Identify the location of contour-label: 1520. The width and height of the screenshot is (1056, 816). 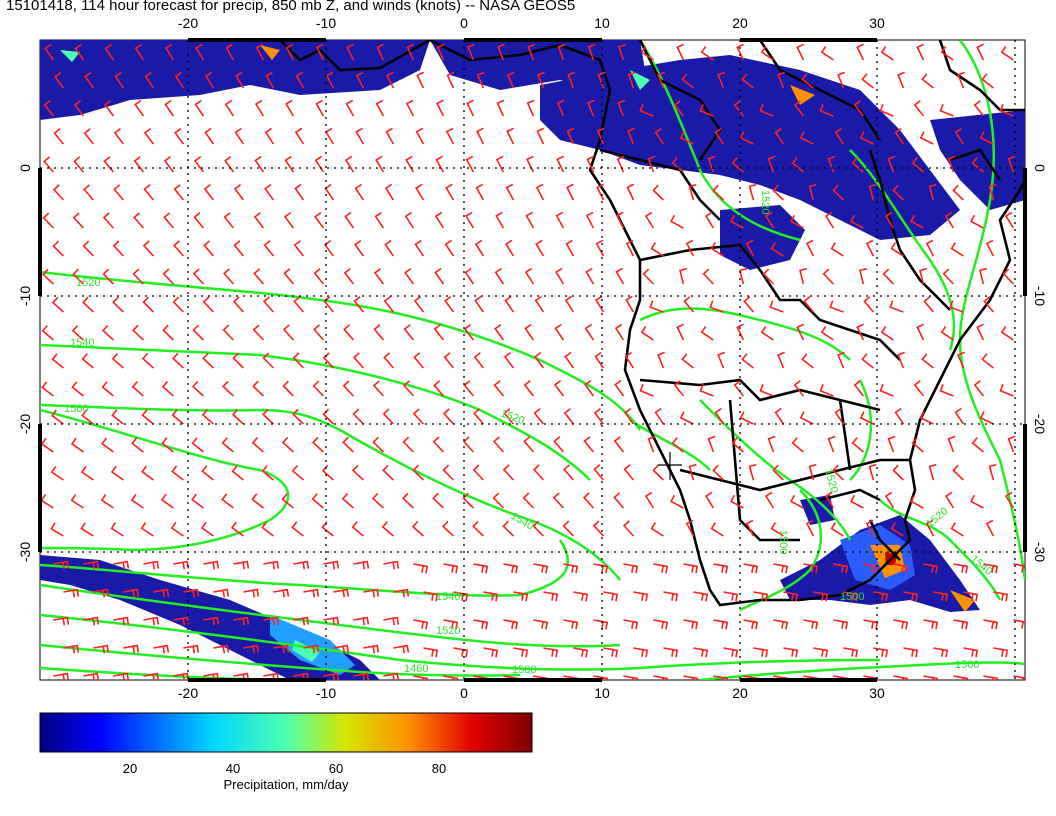
(448, 631).